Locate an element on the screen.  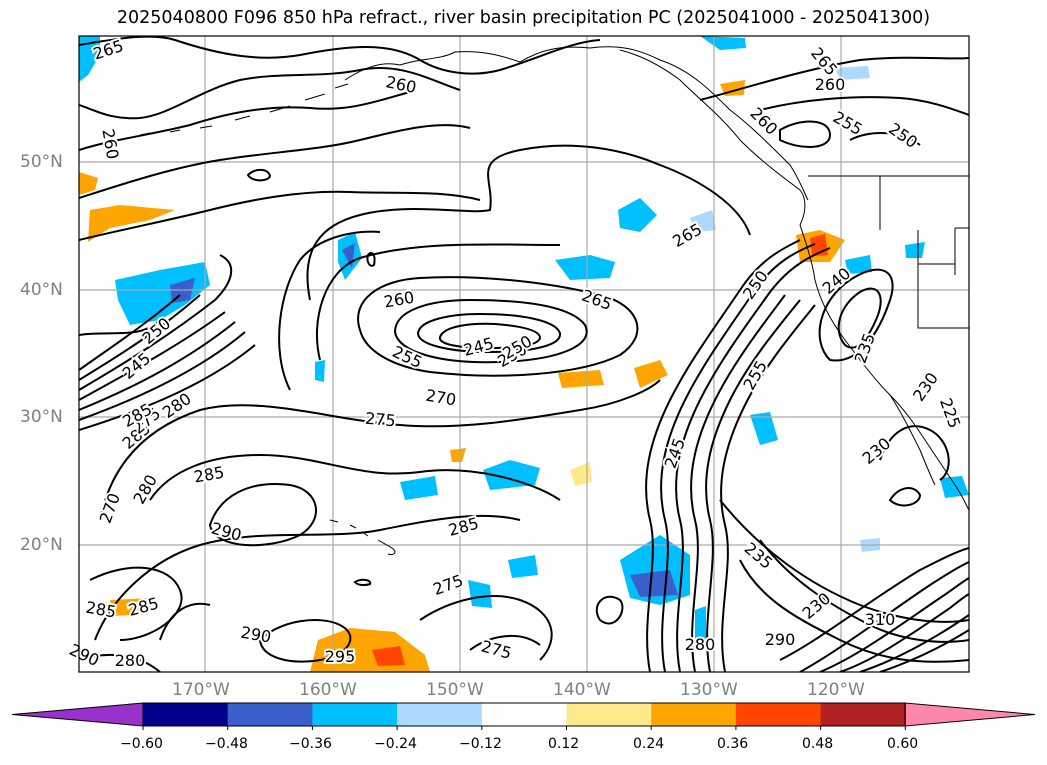
lon-label: 120°W is located at coordinates (836, 690).